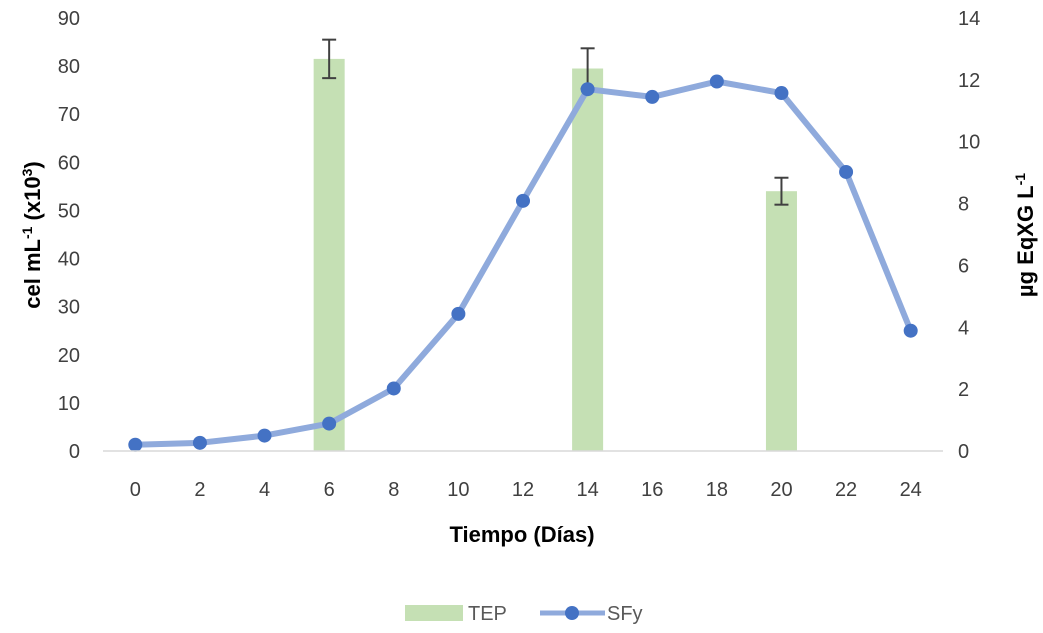 Image resolution: width=1043 pixels, height=633 pixels. What do you see at coordinates (963, 452) in the screenshot?
I see `y-right-tick-label: 0` at bounding box center [963, 452].